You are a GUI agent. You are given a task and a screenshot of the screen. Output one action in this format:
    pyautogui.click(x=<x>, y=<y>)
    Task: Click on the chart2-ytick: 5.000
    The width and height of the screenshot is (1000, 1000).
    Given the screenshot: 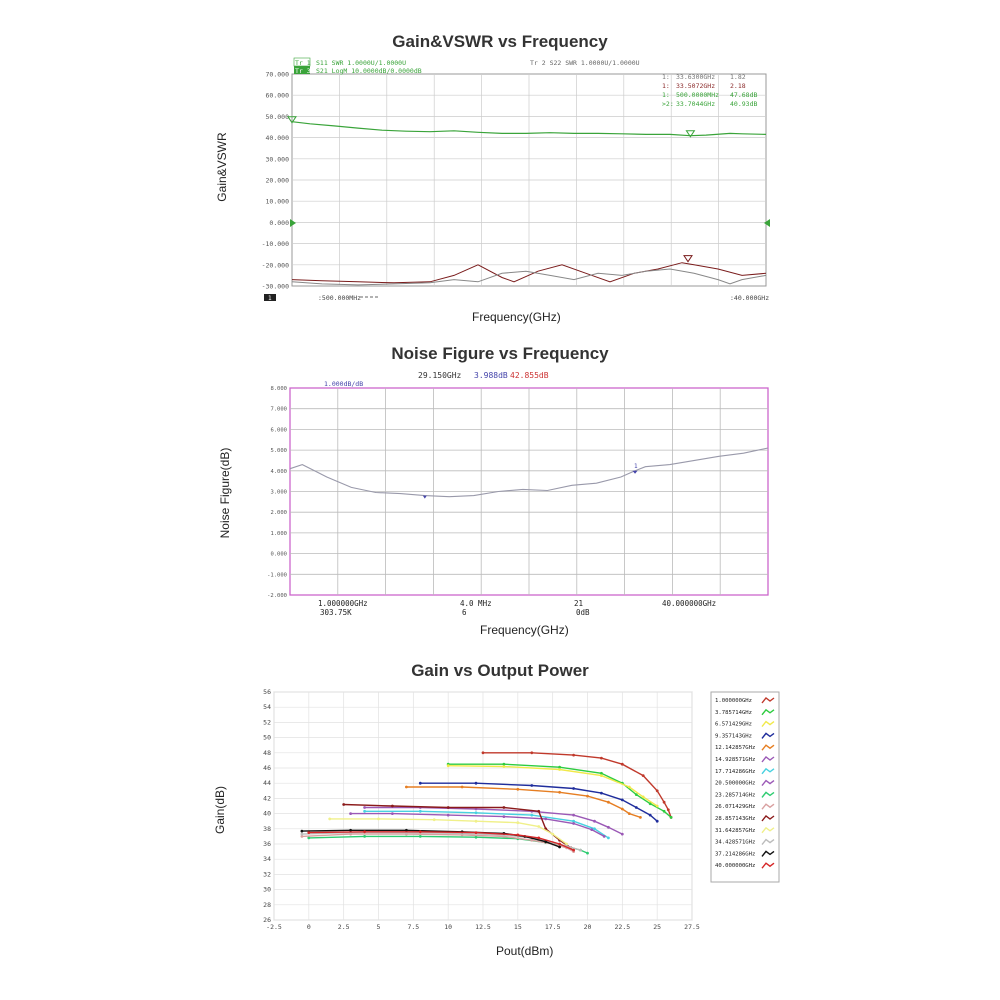 What is the action you would take?
    pyautogui.click(x=278, y=451)
    